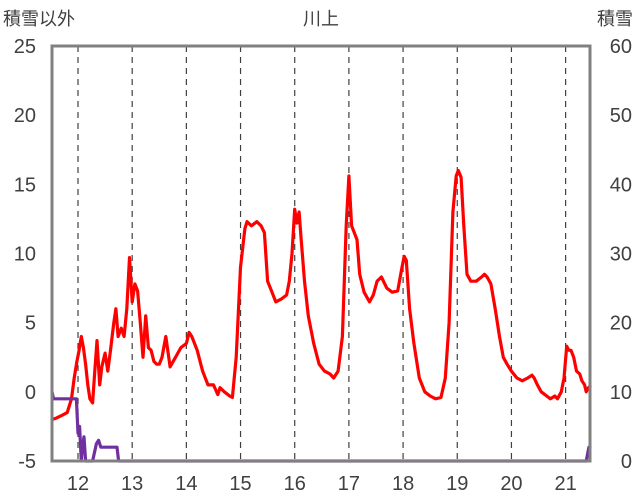 The width and height of the screenshot is (636, 501). I want to click on x-tick-label: 14, so click(186, 484).